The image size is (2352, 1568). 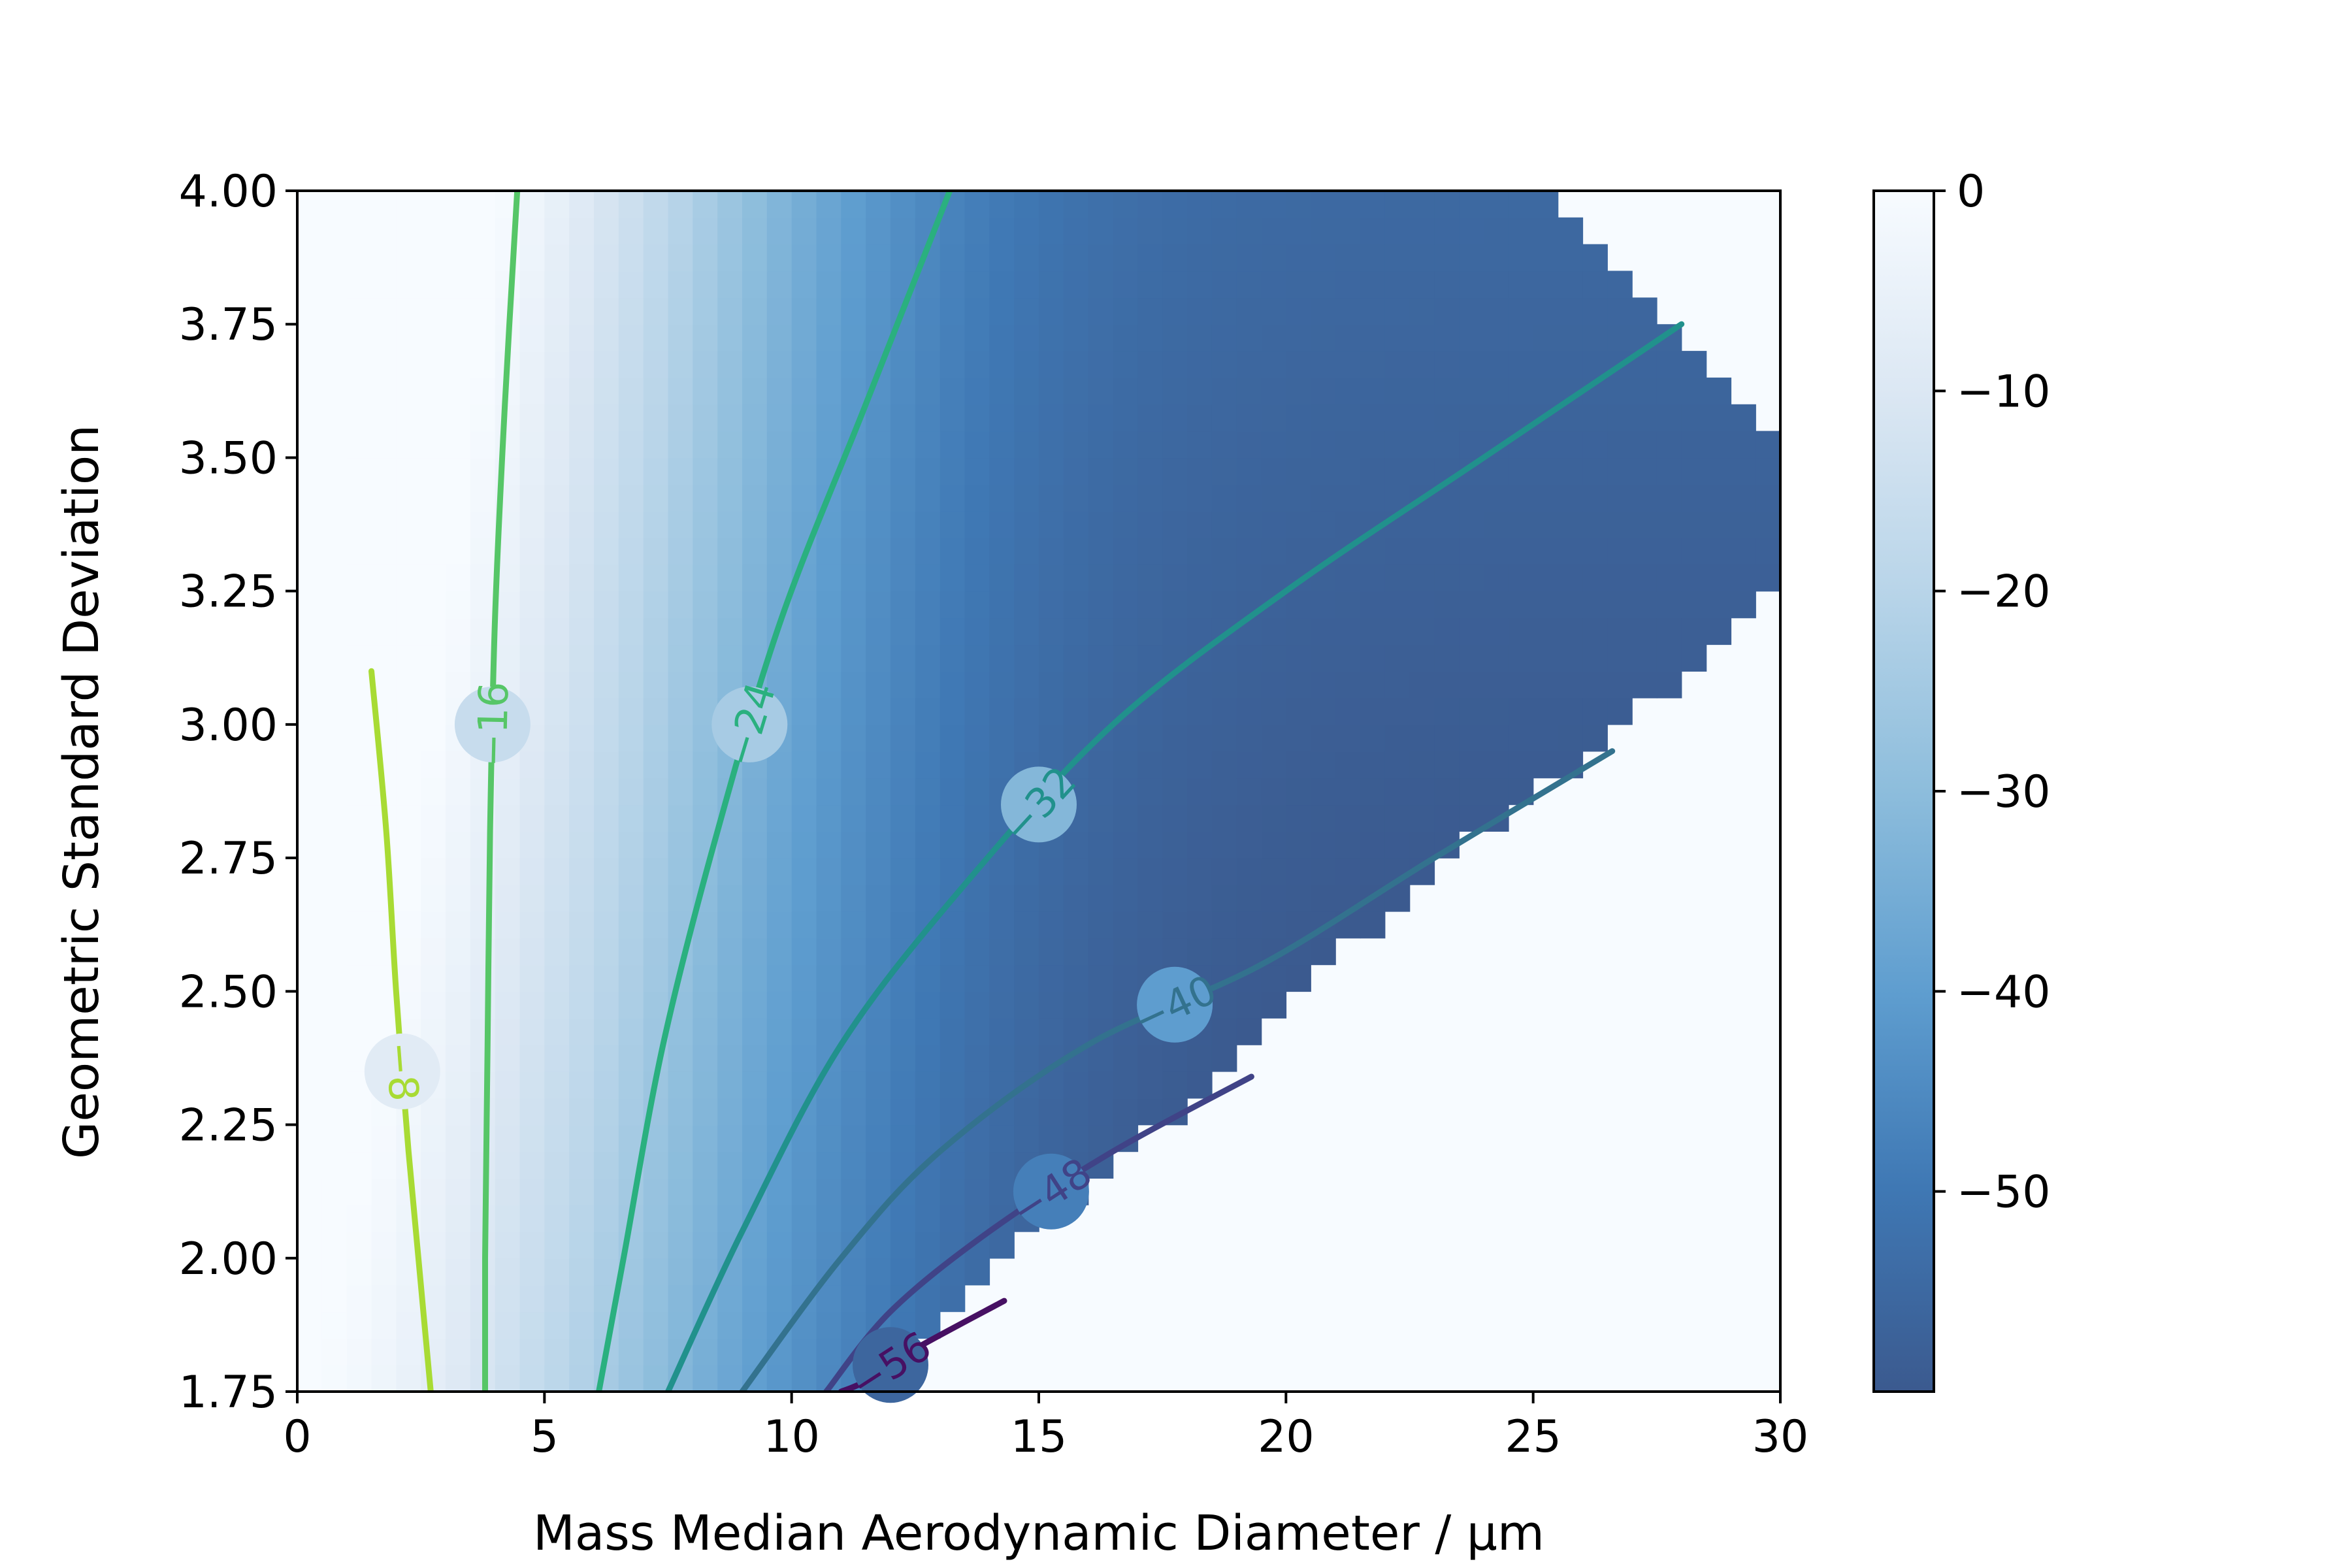 I want to click on y-tick-label: 2.25, so click(x=228, y=1126).